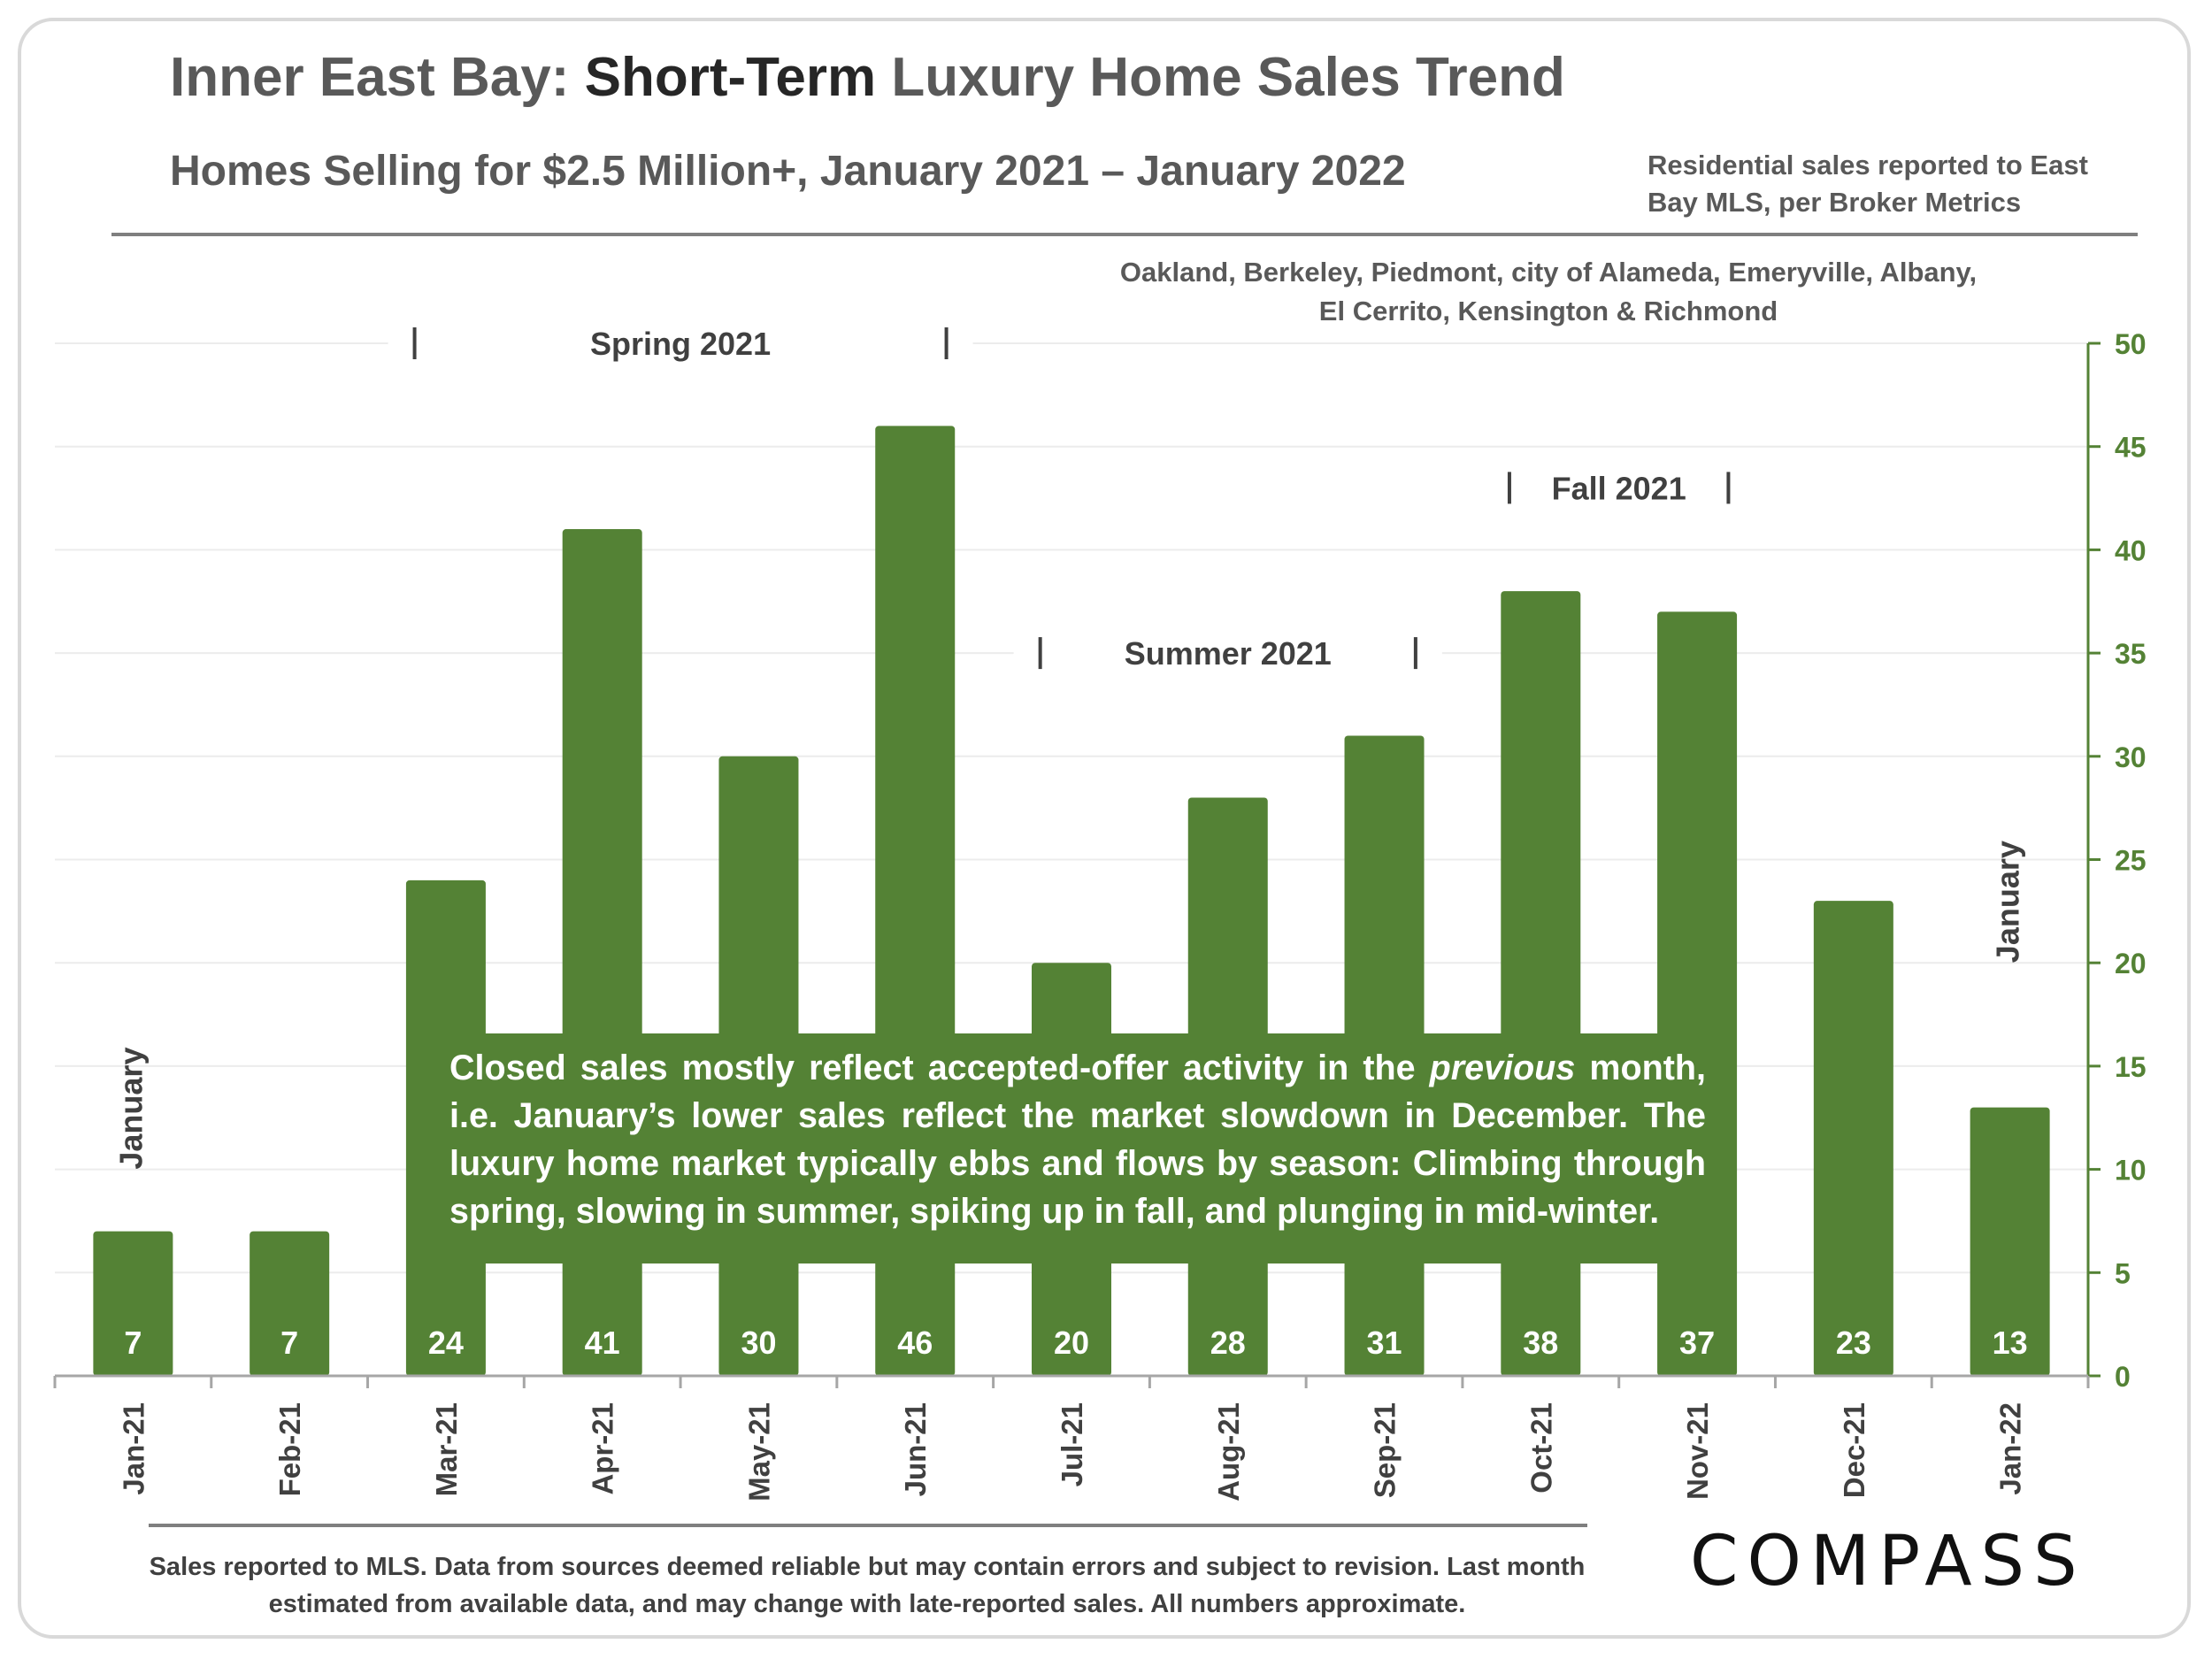  What do you see at coordinates (377, 78) in the screenshot?
I see `title-prefix: Inner East Bay:` at bounding box center [377, 78].